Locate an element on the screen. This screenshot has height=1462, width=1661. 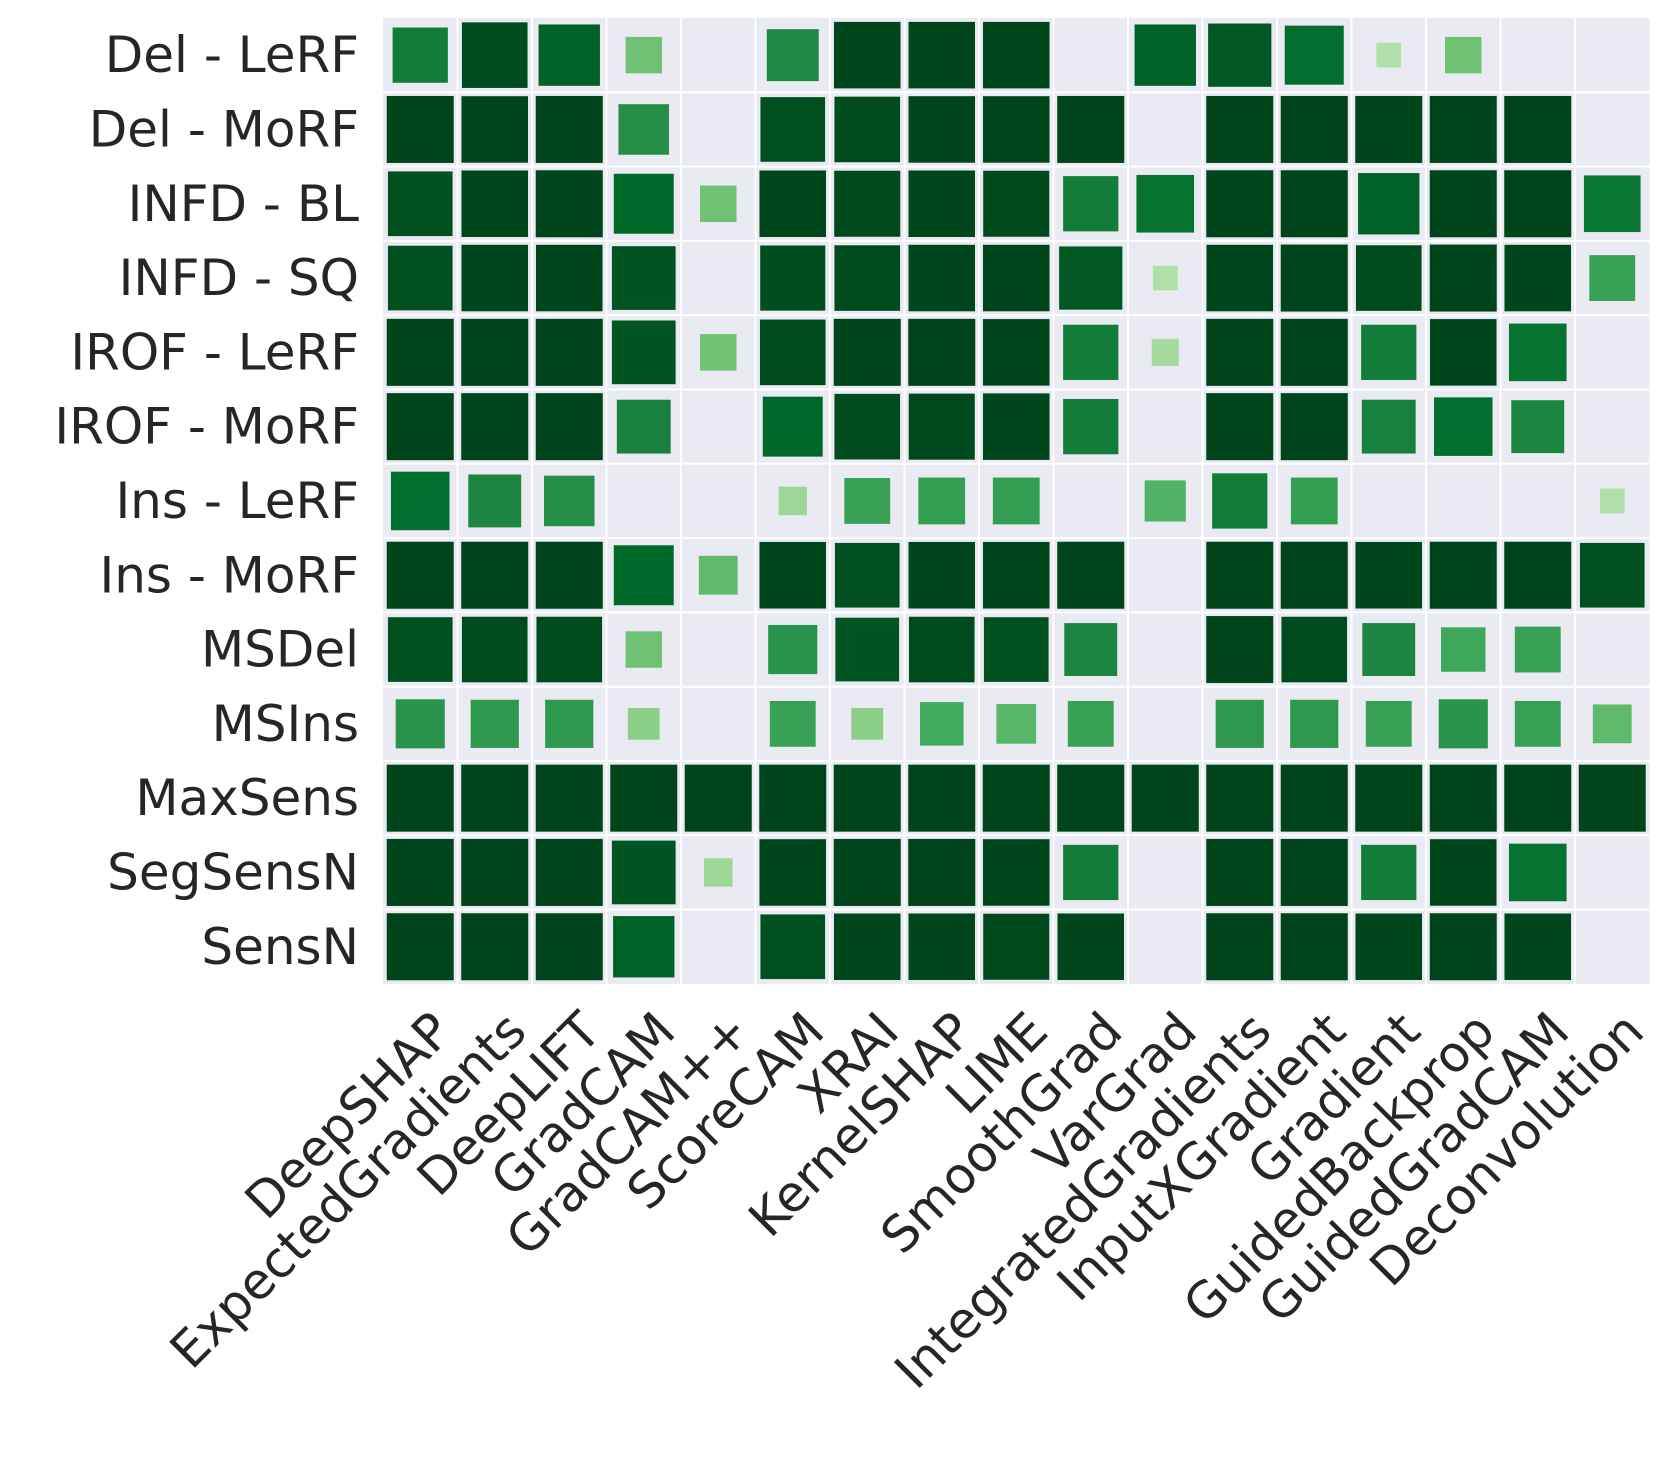
y-tick-label: Del - LeRF is located at coordinates (232, 55).